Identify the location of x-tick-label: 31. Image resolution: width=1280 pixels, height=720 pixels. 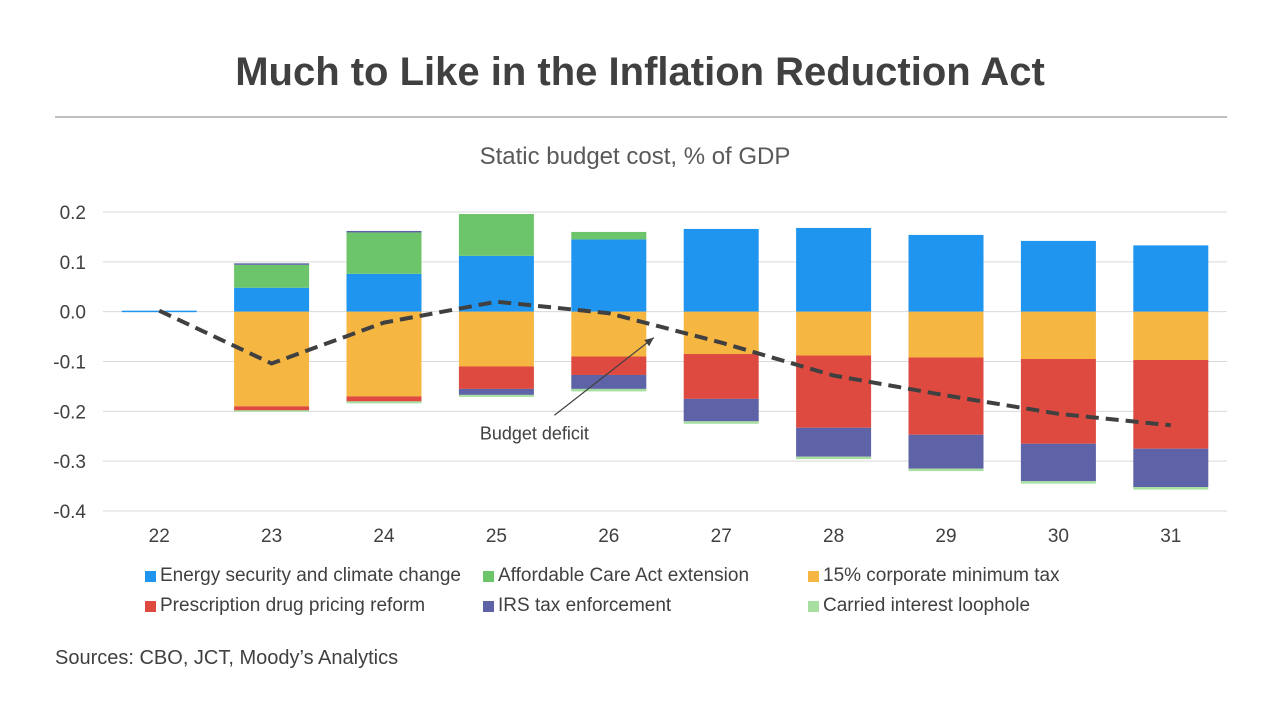
(1170, 536).